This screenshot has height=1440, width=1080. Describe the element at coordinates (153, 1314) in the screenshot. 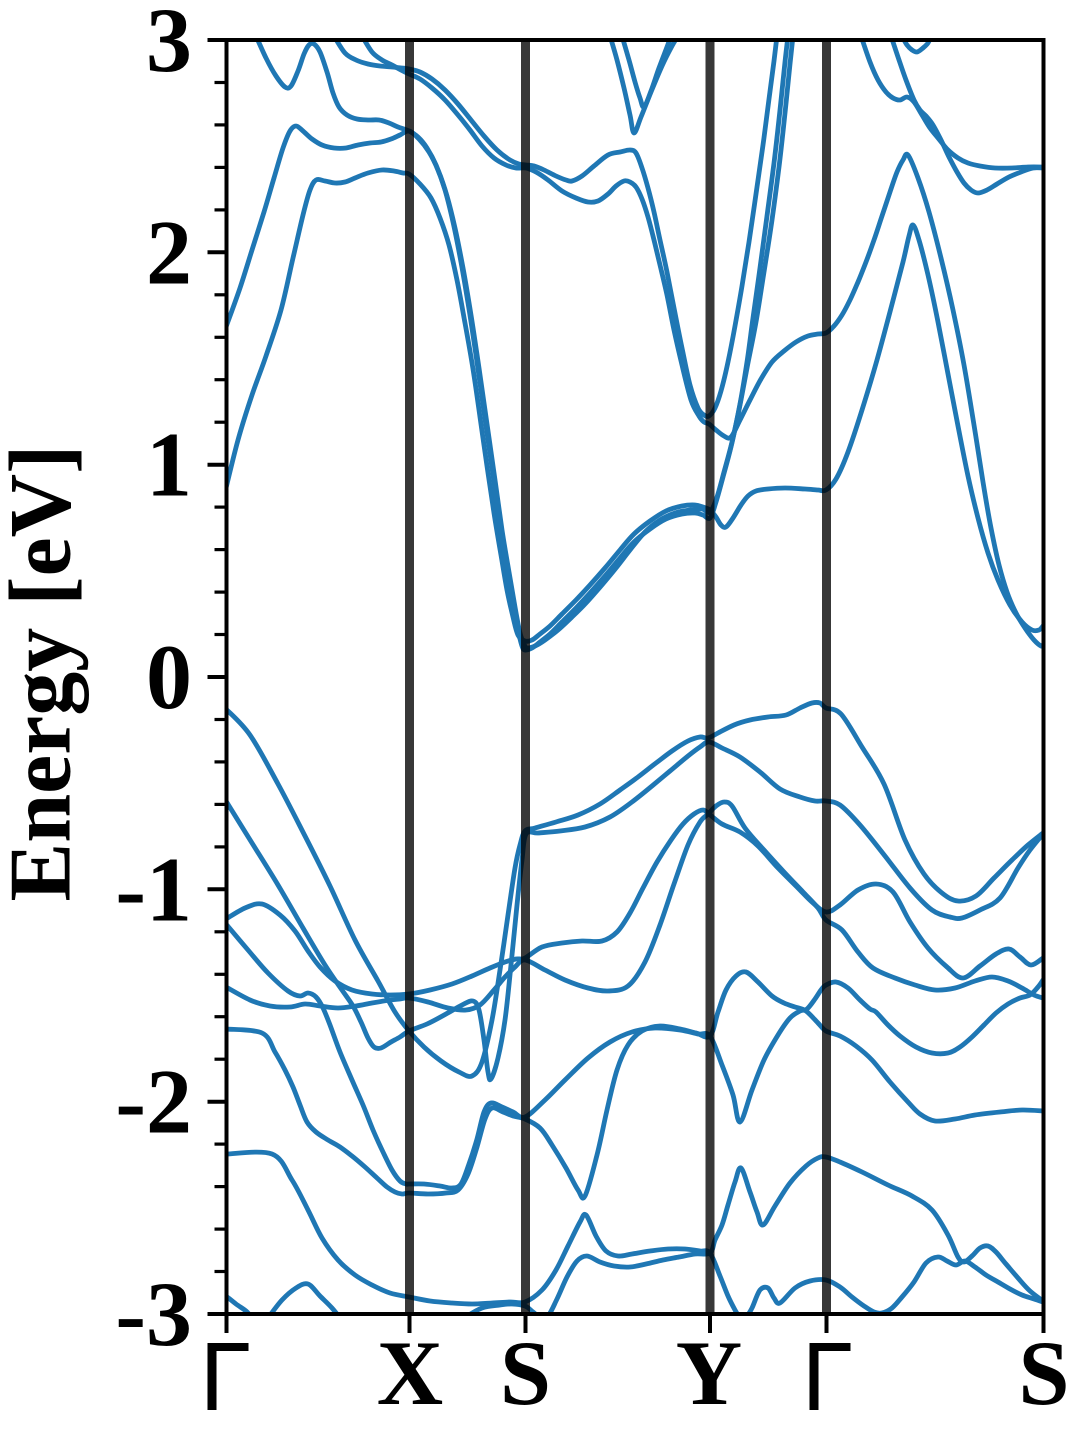

I see `svg-text: -3` at that location.